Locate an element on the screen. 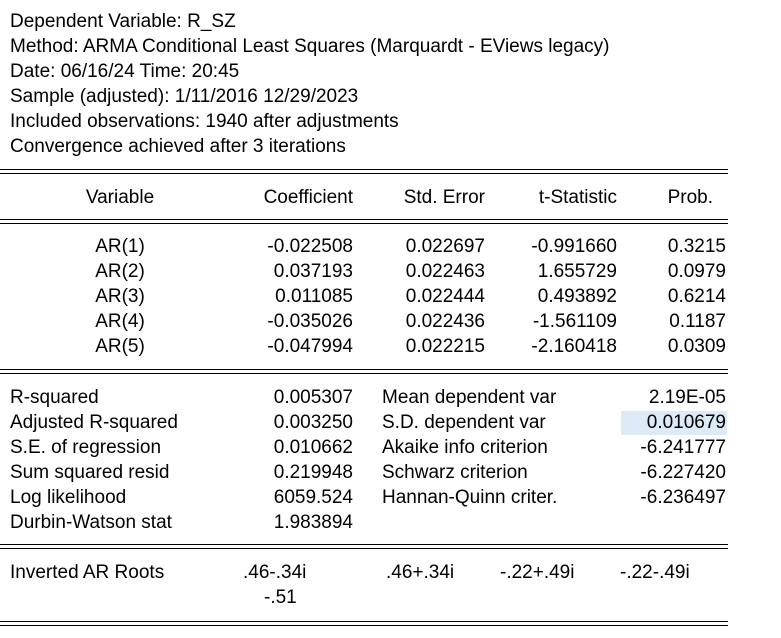  root-value: -.51 is located at coordinates (280, 597).